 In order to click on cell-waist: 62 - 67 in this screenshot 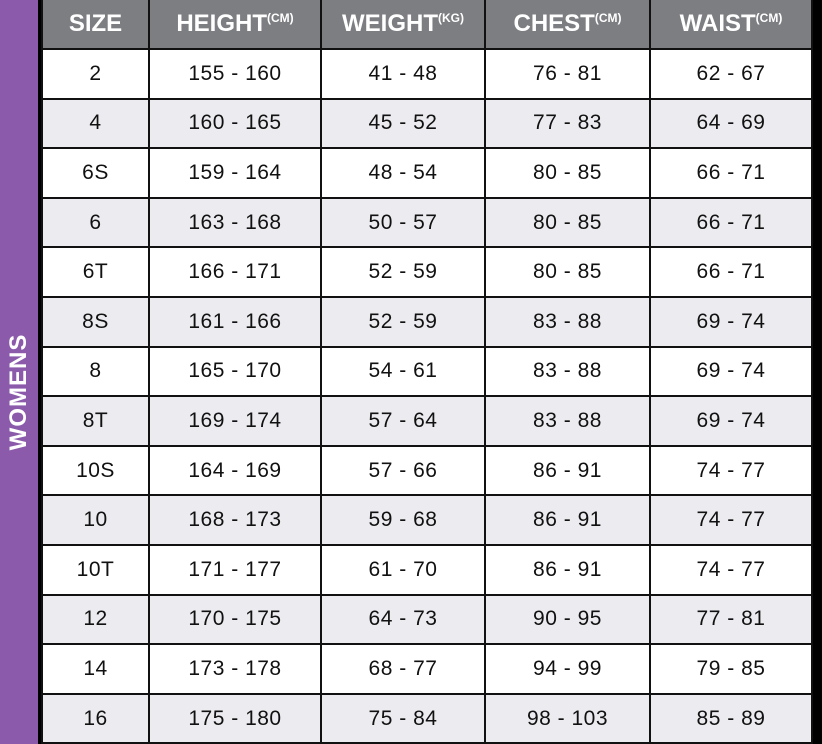, I will do `click(731, 74)`.